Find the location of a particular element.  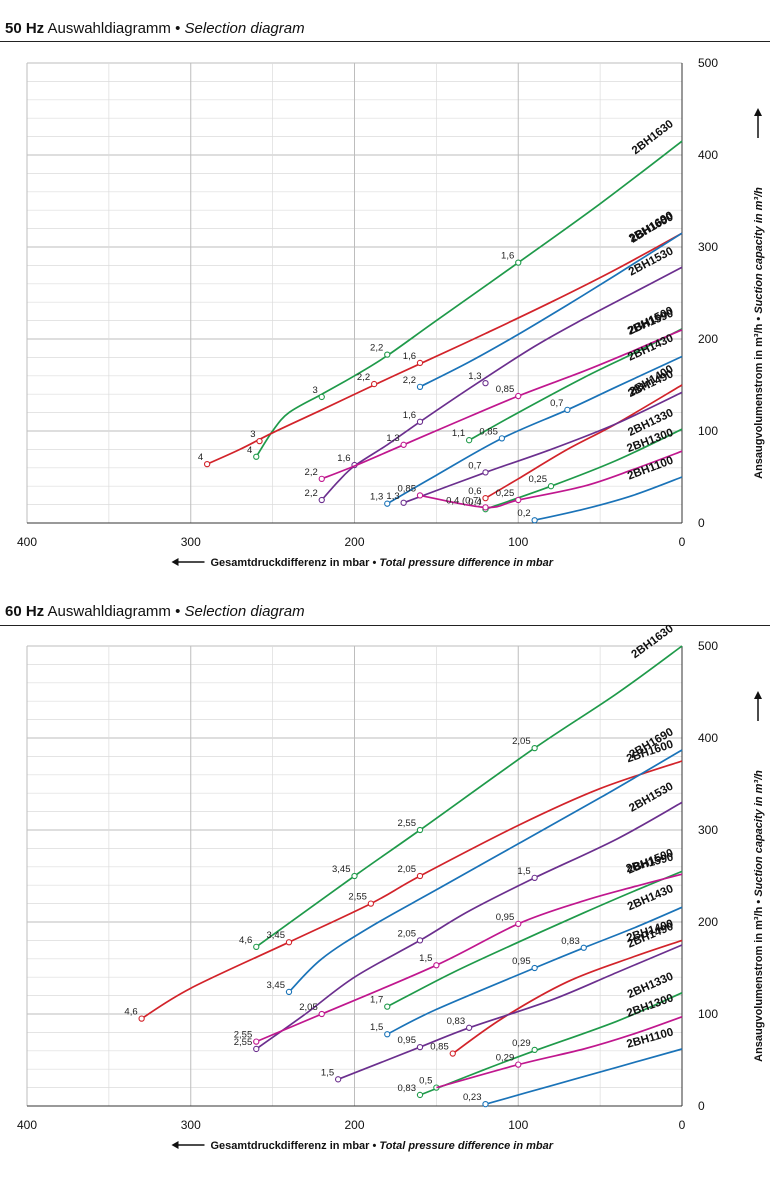

x-tick-label: 300 is located at coordinates (191, 1125).